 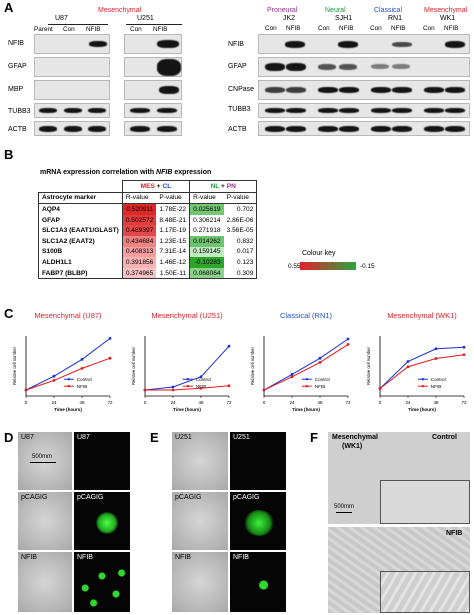 What do you see at coordinates (80, 209) in the screenshot?
I see `marker-cell: AQP4` at bounding box center [80, 209].